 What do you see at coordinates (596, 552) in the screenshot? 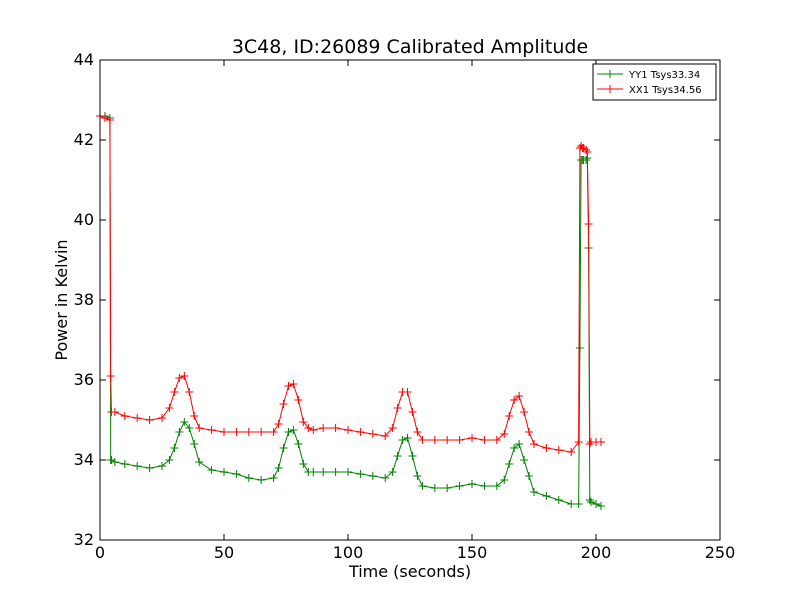
I see `x-tick-label: 200` at bounding box center [596, 552].